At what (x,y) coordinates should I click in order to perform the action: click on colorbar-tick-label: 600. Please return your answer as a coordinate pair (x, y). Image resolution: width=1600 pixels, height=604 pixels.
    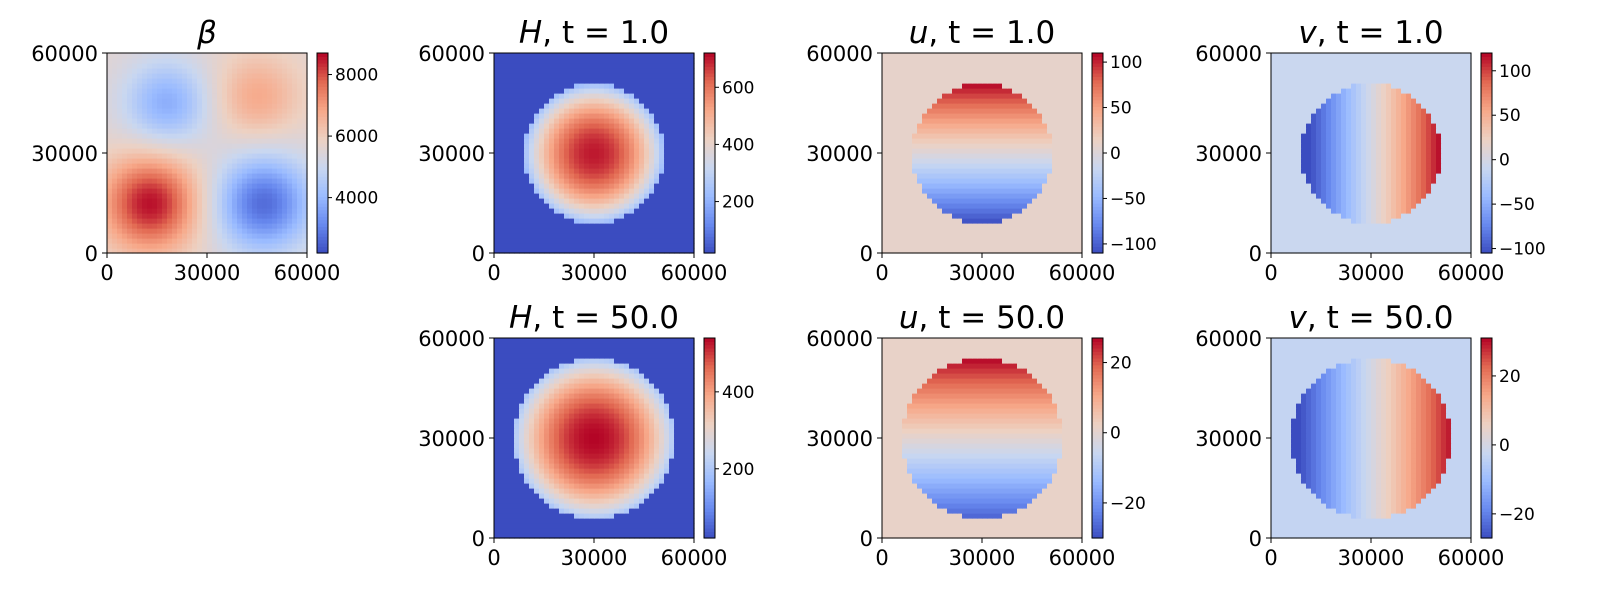
    Looking at the image, I should click on (738, 88).